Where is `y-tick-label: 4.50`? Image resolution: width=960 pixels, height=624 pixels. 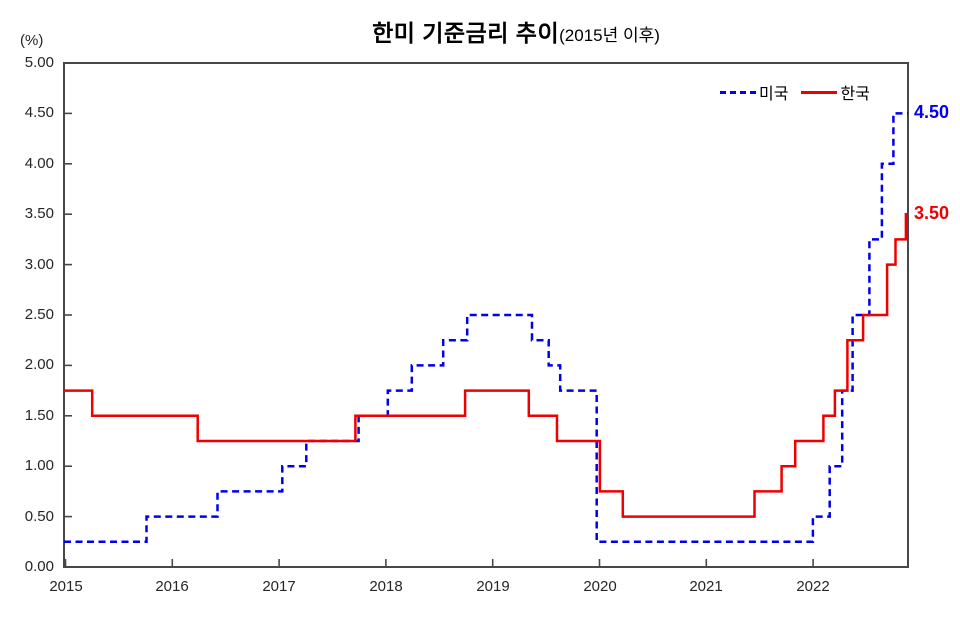
y-tick-label: 4.50 is located at coordinates (39, 112).